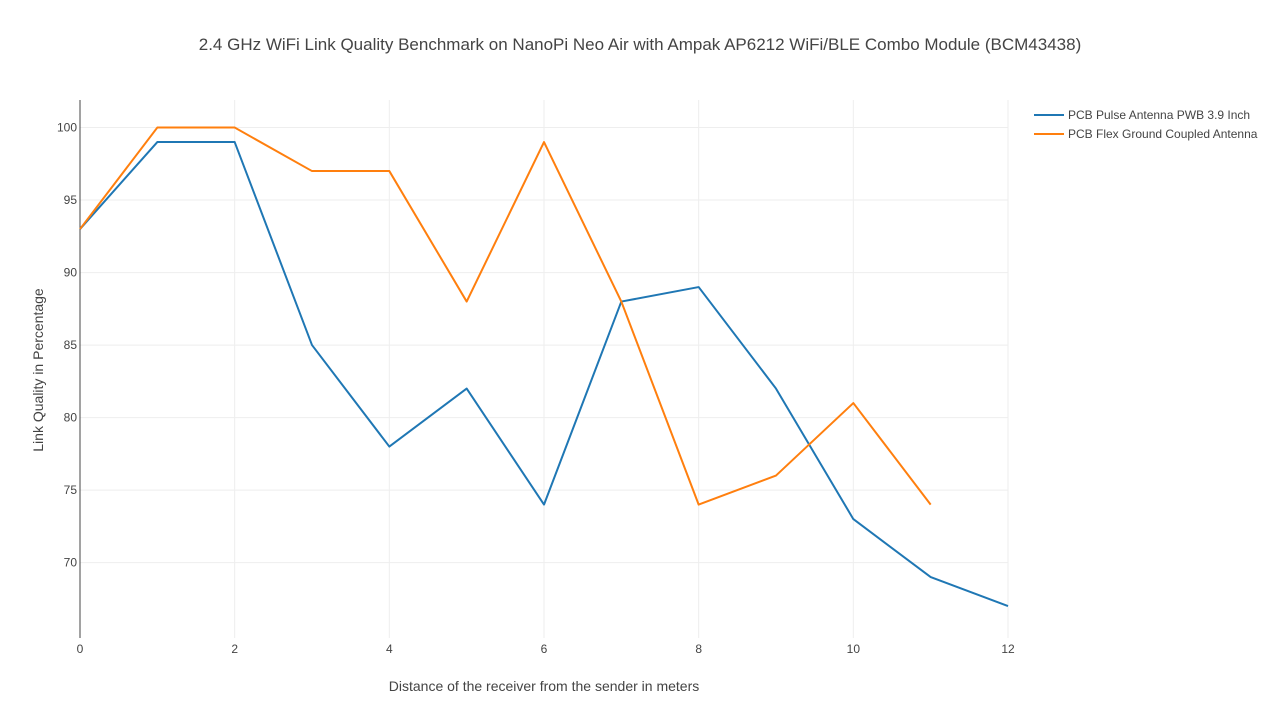  What do you see at coordinates (544, 649) in the screenshot?
I see `x-tick-label: 6` at bounding box center [544, 649].